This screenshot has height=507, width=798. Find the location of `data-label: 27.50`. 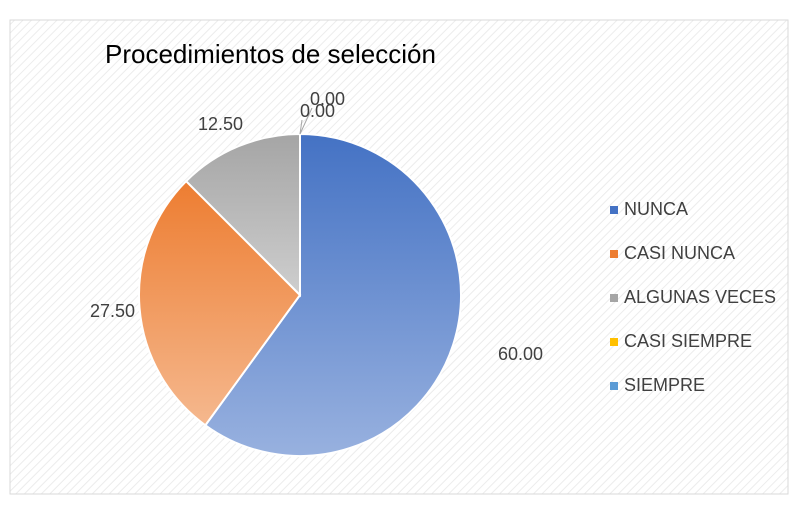

data-label: 27.50 is located at coordinates (112, 311).